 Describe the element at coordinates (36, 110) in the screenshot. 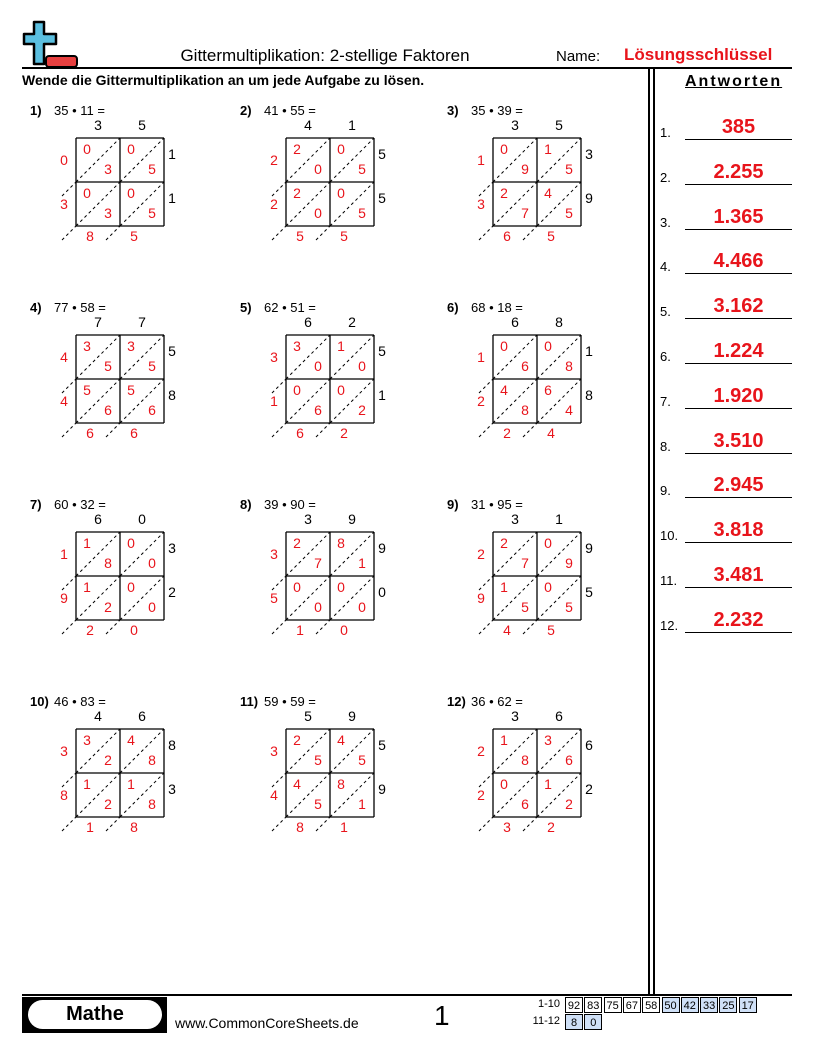

I see `problem-number: 1)` at that location.